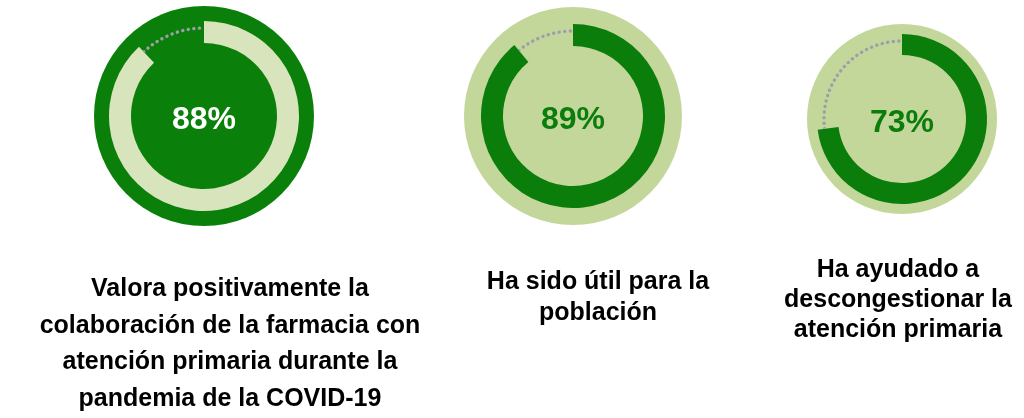  What do you see at coordinates (902, 121) in the screenshot?
I see `data-label: 73%` at bounding box center [902, 121].